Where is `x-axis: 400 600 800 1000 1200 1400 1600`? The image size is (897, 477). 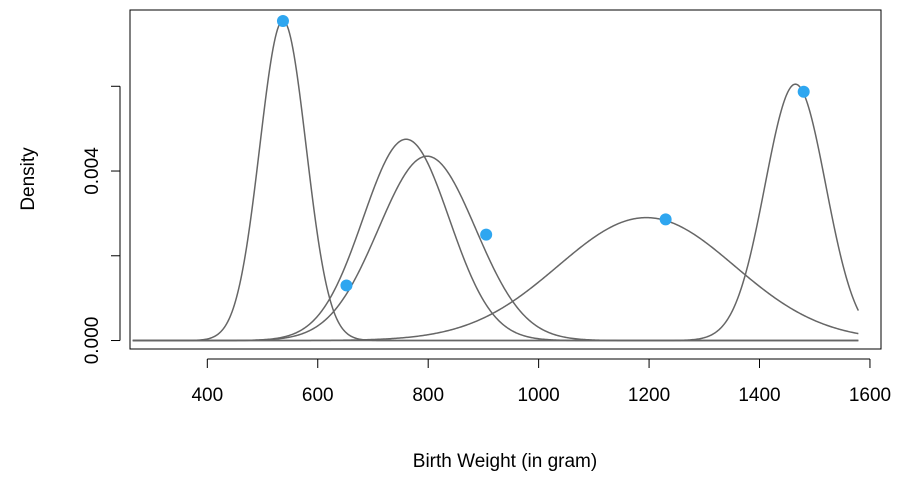
x-axis: 400 600 800 1000 1200 1400 1600 is located at coordinates (541, 382).